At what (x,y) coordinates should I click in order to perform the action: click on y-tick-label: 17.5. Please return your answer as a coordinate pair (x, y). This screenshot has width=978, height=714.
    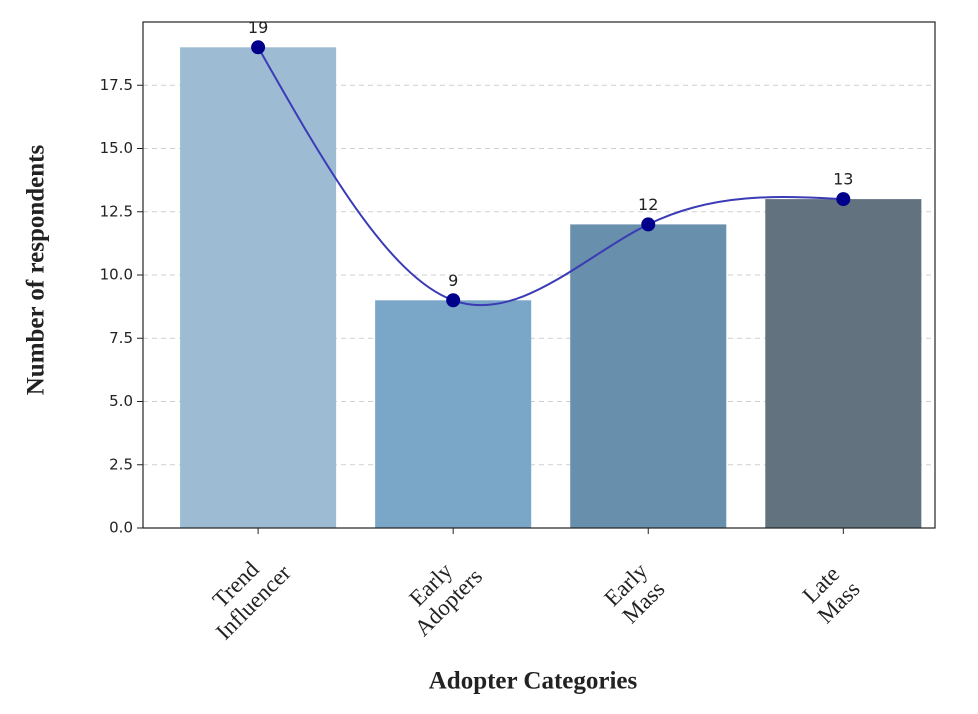
    Looking at the image, I should click on (116, 85).